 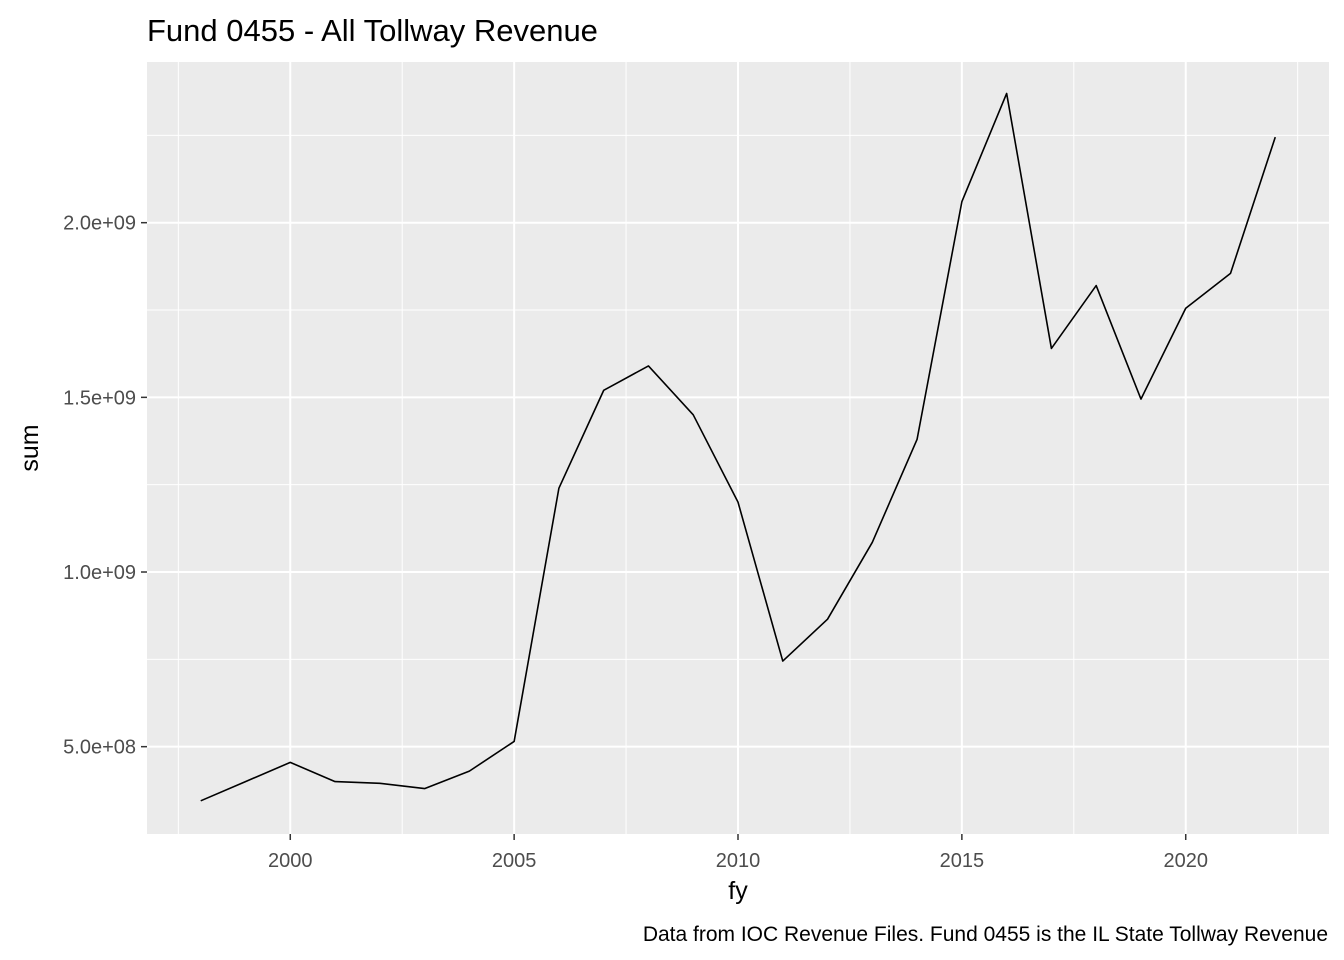 What do you see at coordinates (290, 861) in the screenshot?
I see `x-tick-label-0: 2000` at bounding box center [290, 861].